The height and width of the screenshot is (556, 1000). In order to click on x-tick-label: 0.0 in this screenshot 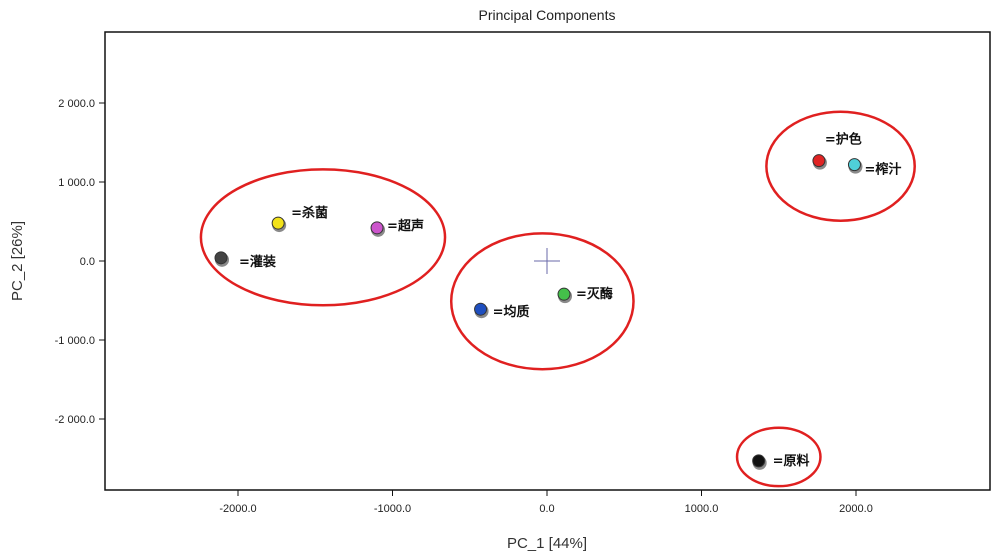, I will do `click(546, 509)`.